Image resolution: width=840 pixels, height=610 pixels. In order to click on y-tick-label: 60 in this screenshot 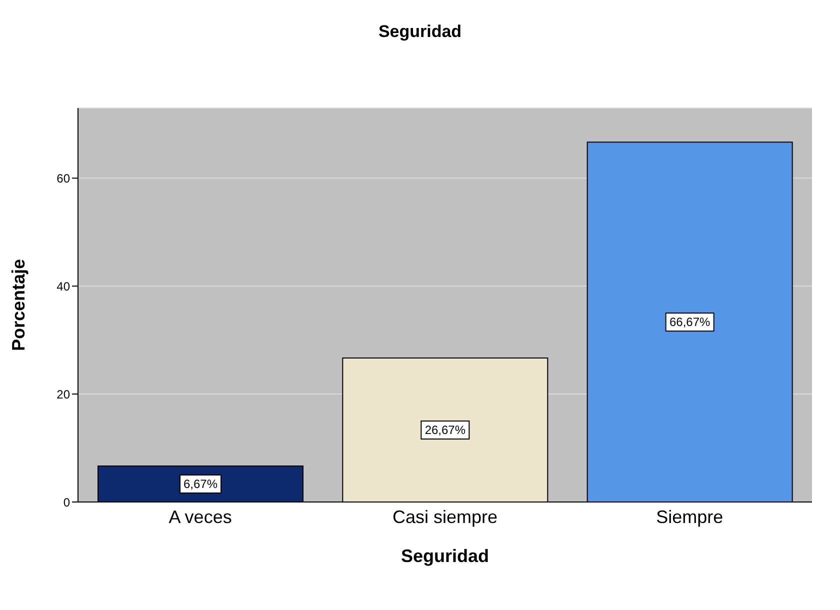, I will do `click(63, 178)`.